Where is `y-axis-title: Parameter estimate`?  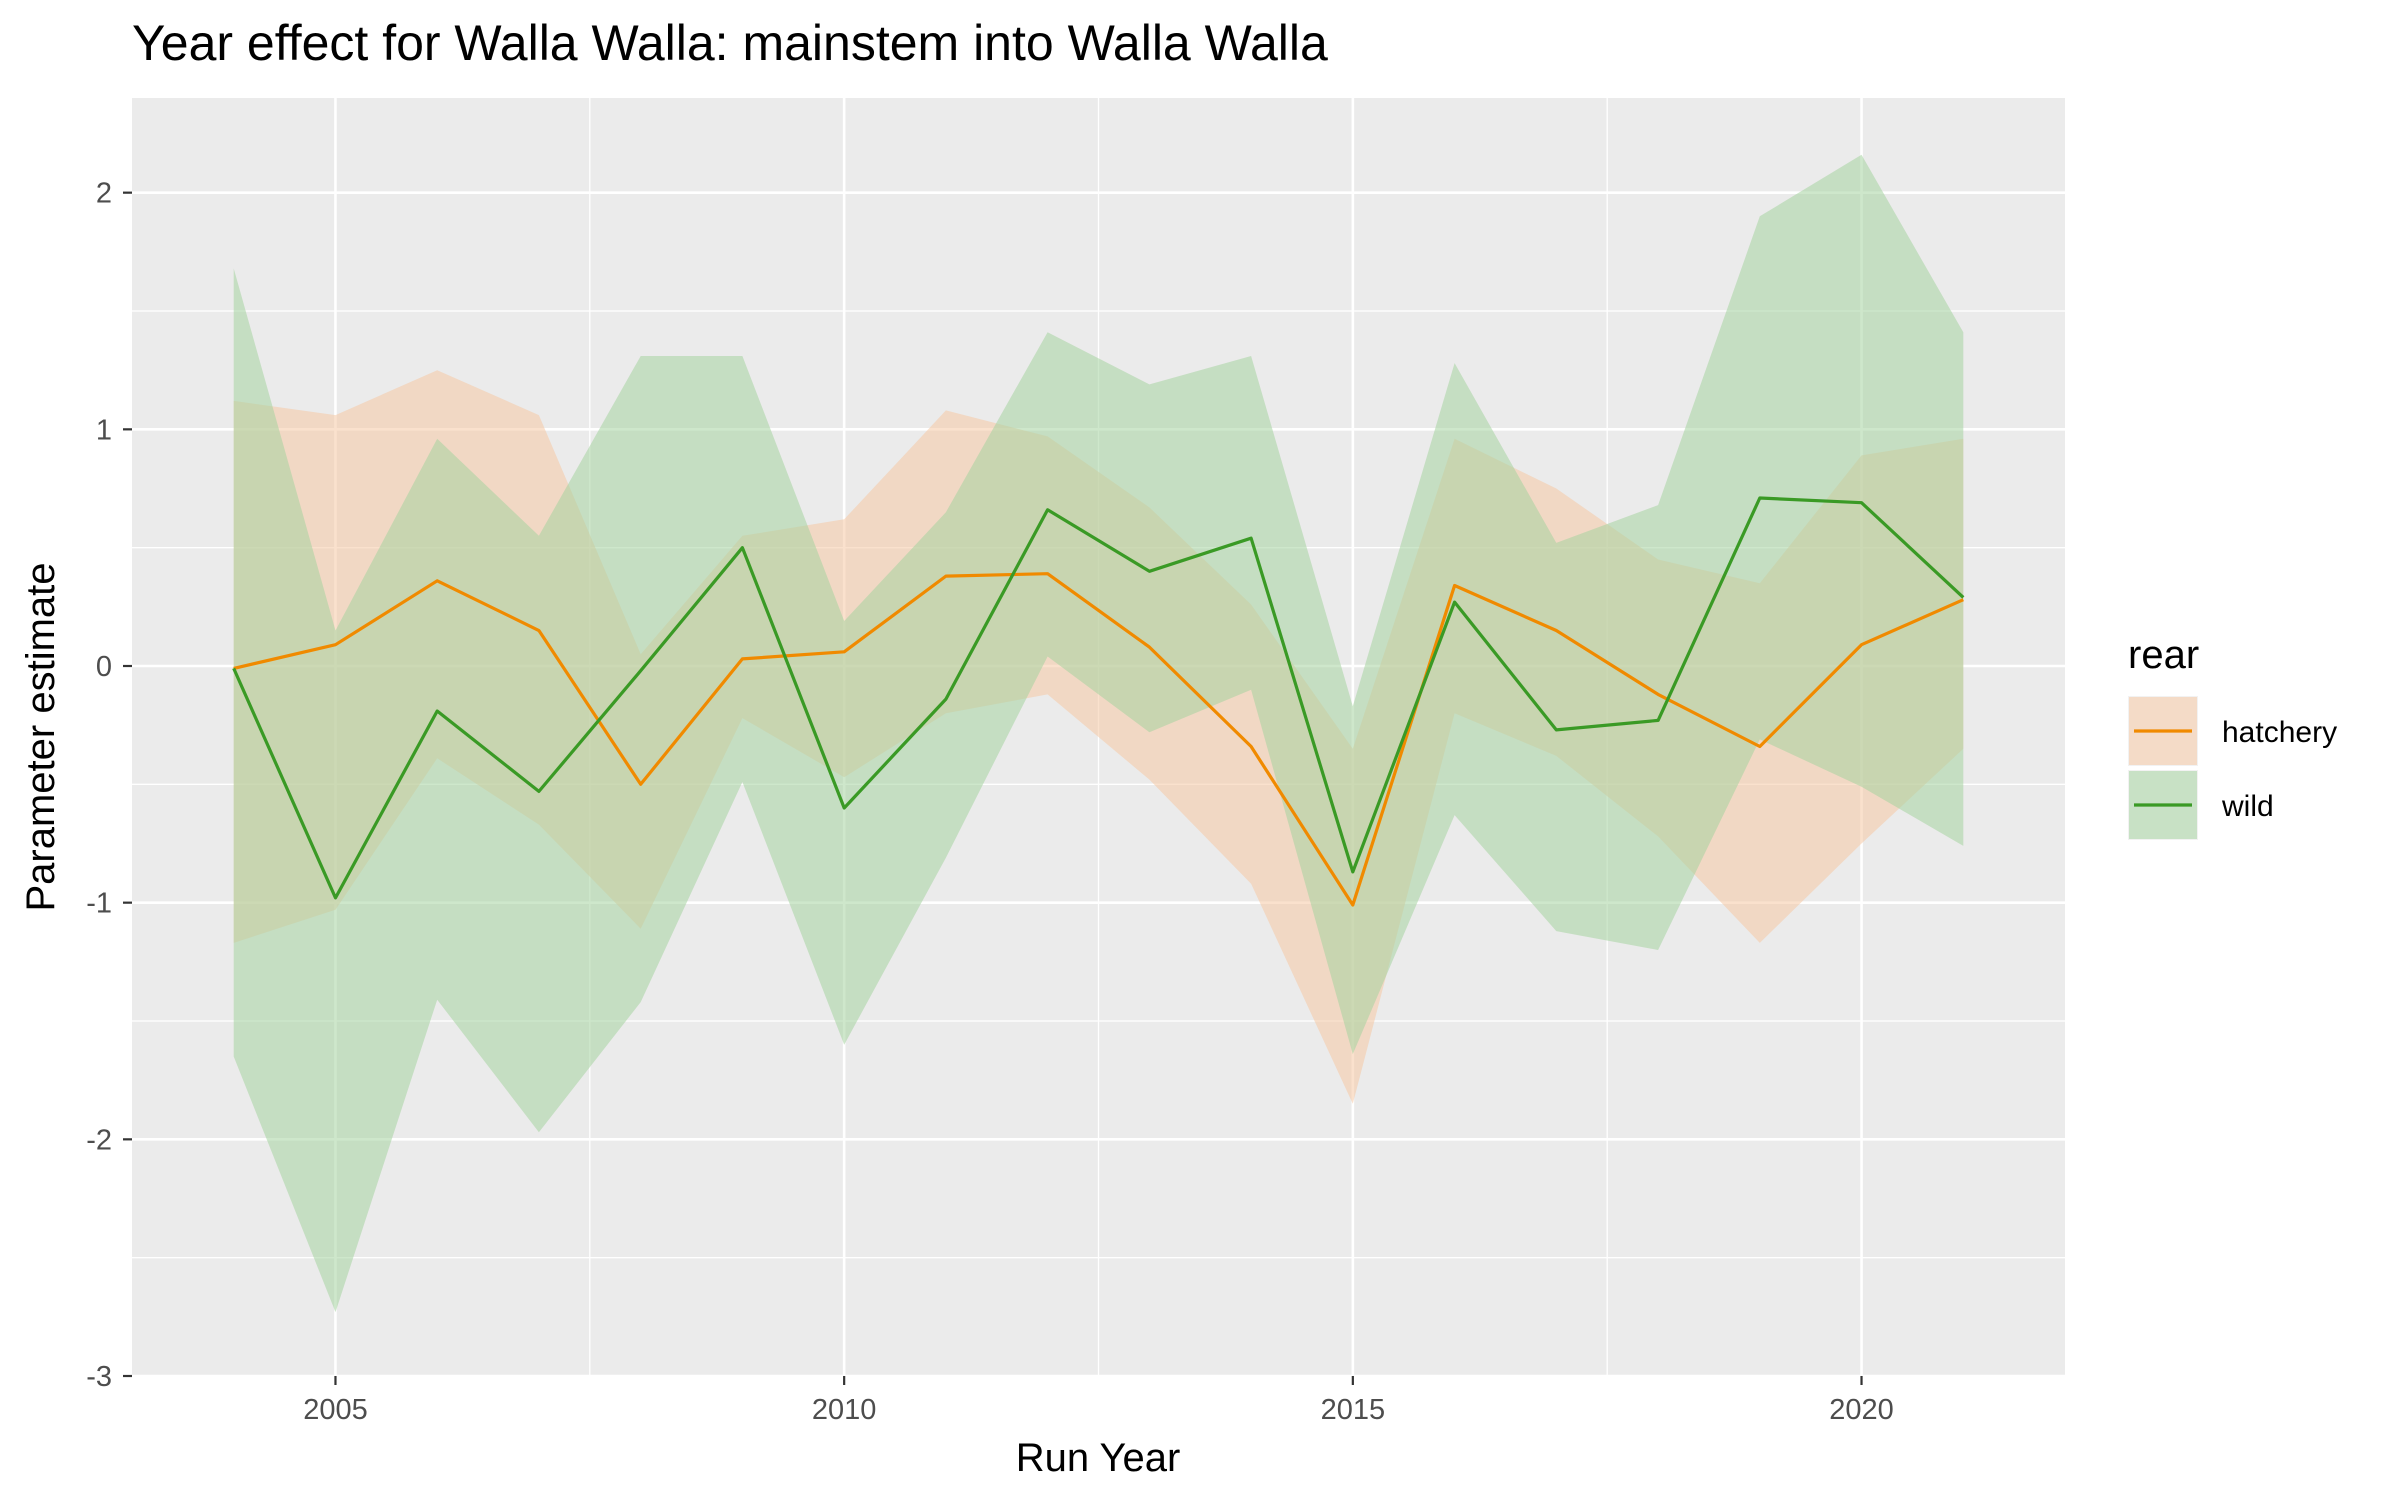 y-axis-title: Parameter estimate is located at coordinates (41, 736).